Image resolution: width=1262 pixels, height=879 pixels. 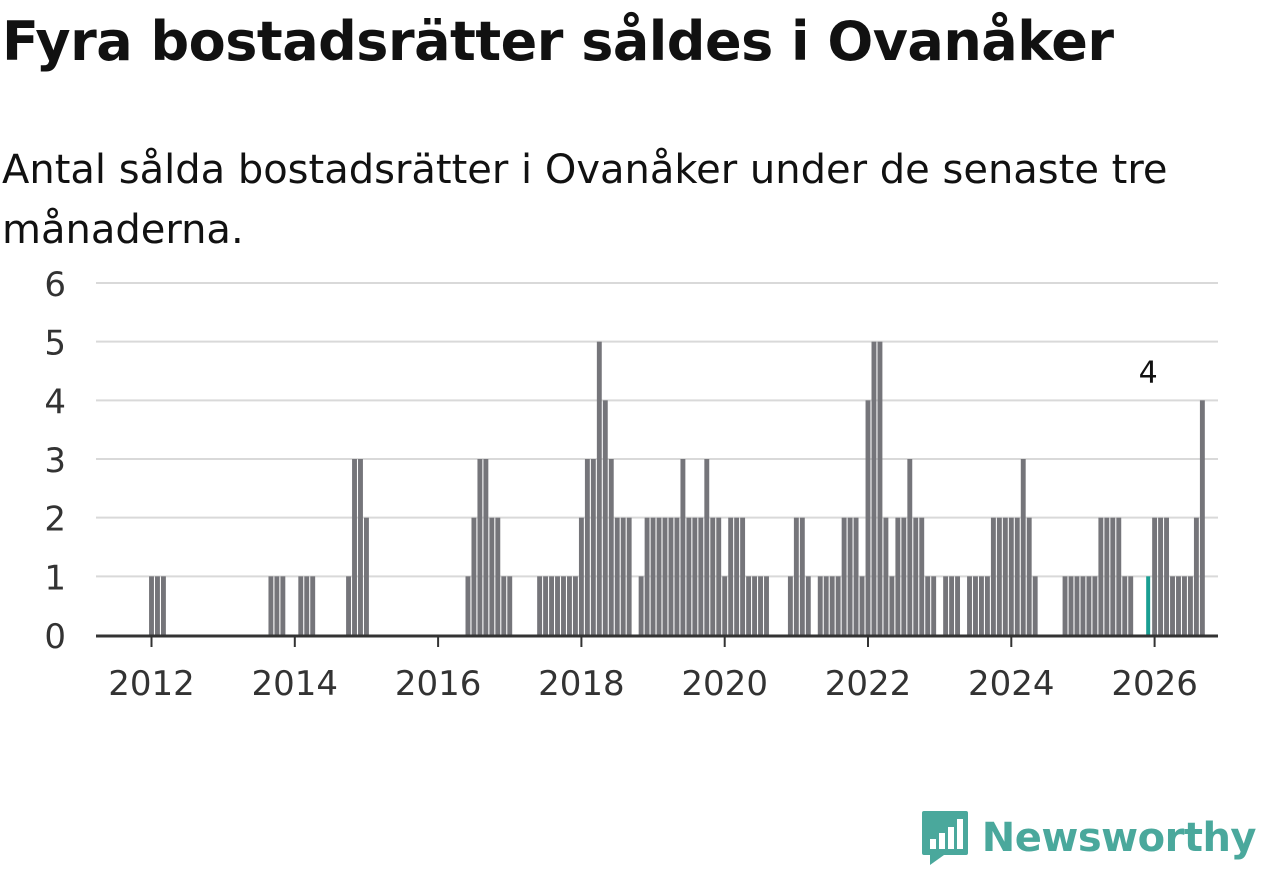 I want to click on y-tick-label: 6, so click(x=55, y=285).